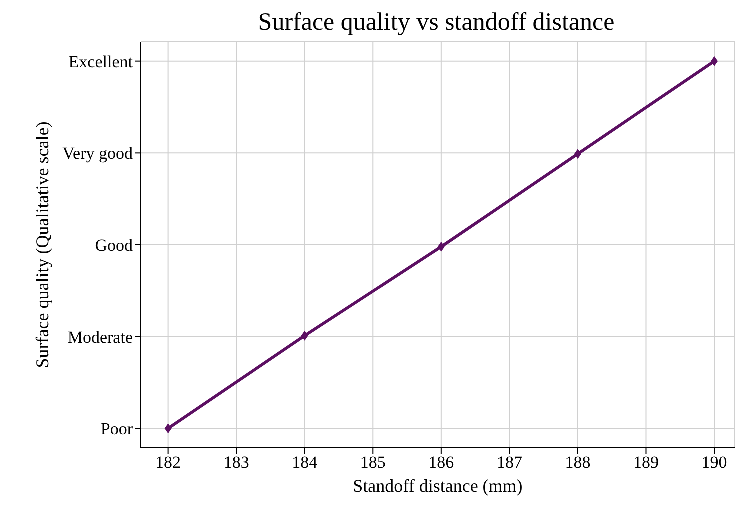  Describe the element at coordinates (441, 462) in the screenshot. I see `x-tick-label: 186` at that location.